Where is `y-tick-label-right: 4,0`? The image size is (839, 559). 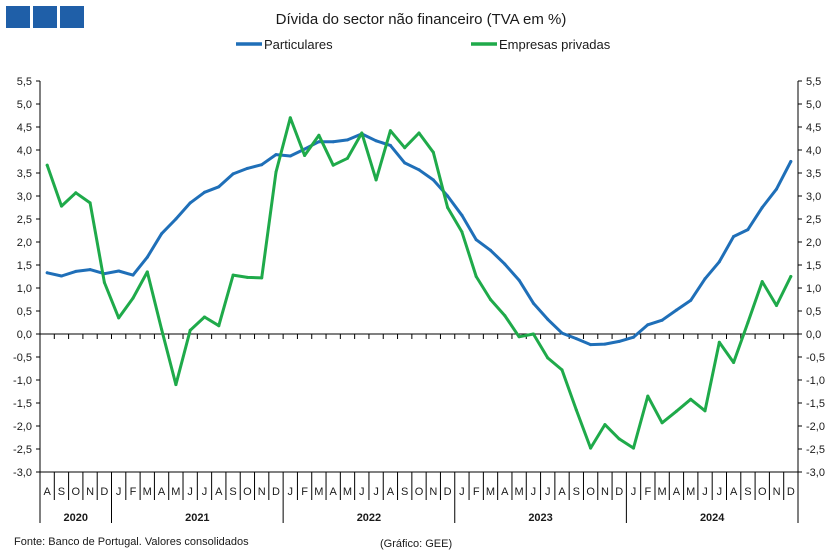
y-tick-label-right: 4,0 is located at coordinates (813, 151).